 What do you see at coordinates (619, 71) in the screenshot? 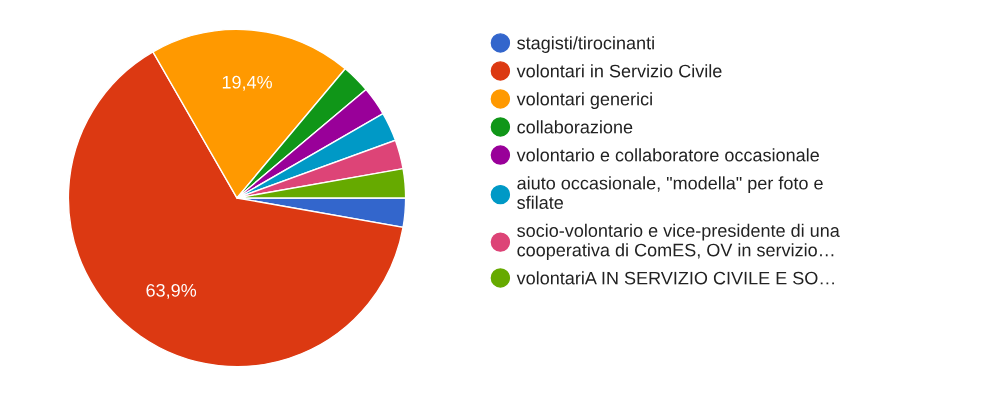
I see `legend-label: volontari in Servizio Civile` at bounding box center [619, 71].